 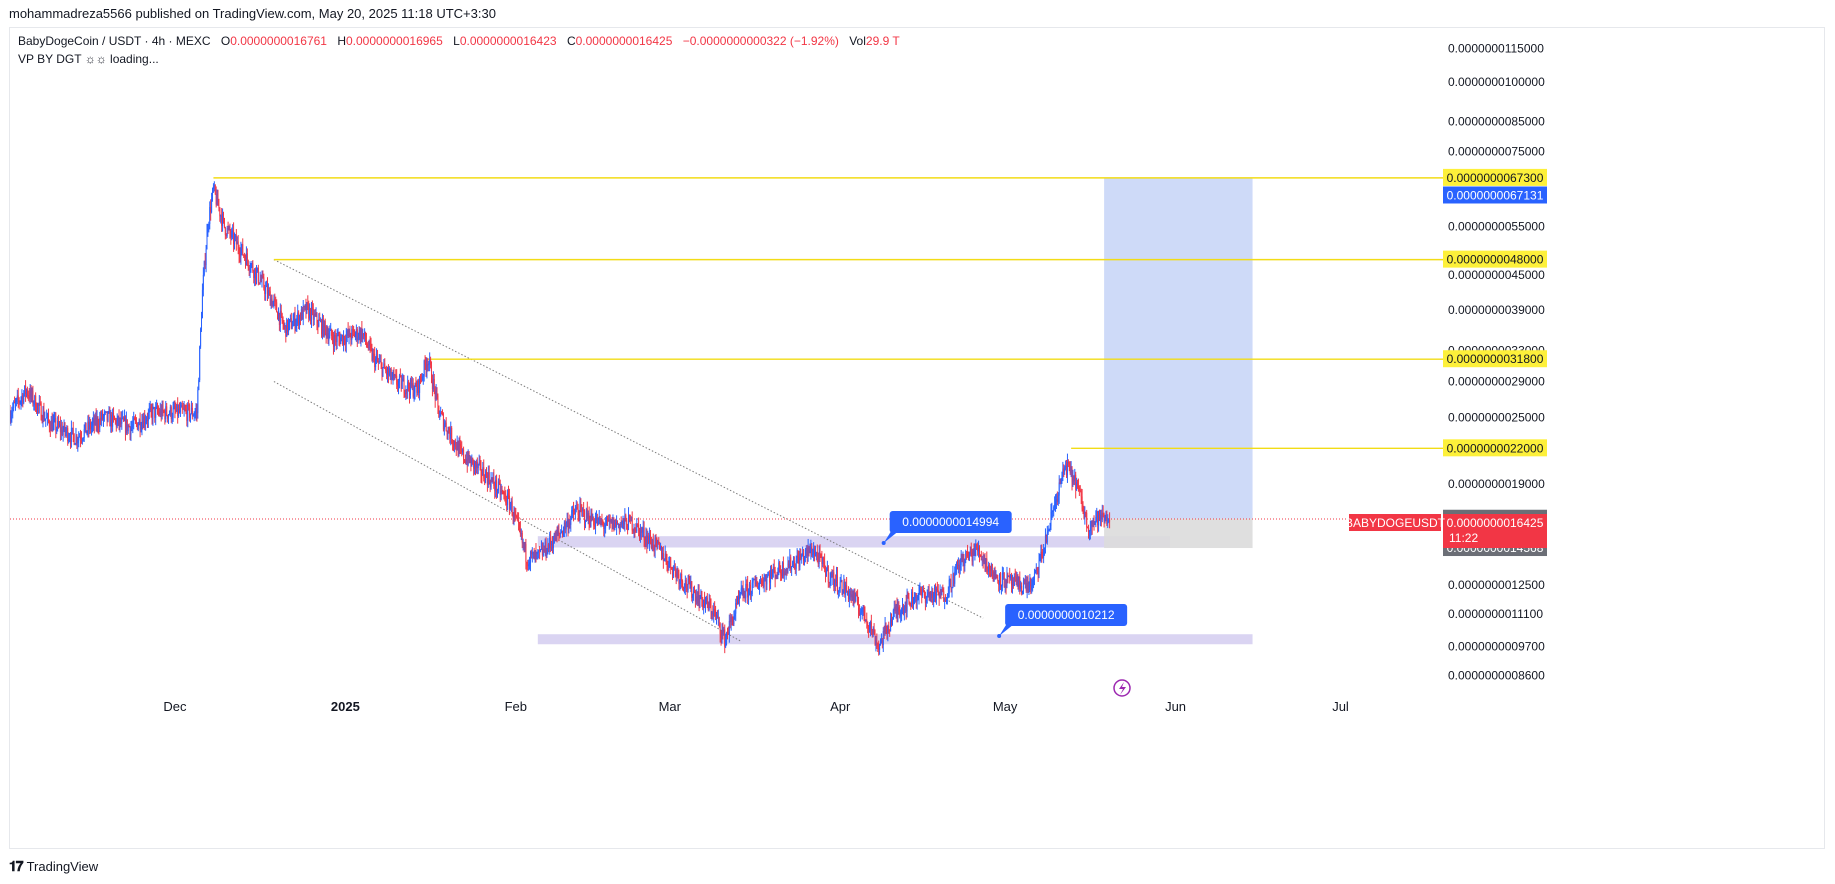 What do you see at coordinates (1178, 348) in the screenshot?
I see `long-target-area` at bounding box center [1178, 348].